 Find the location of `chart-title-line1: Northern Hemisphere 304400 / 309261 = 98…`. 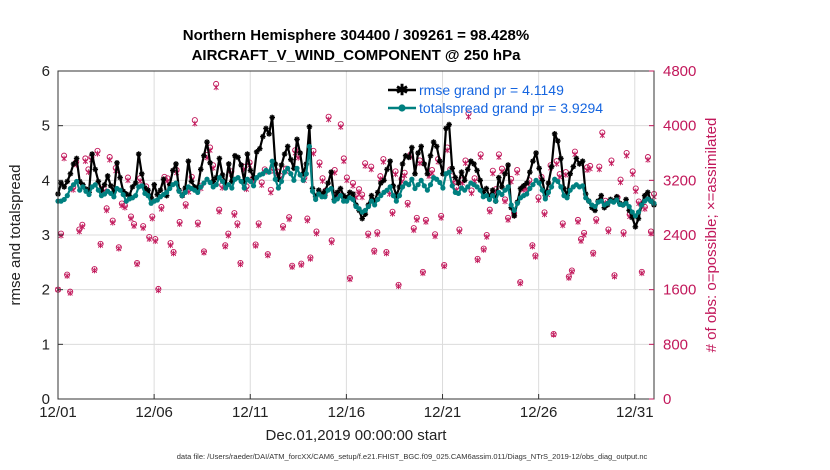

chart-title-line1: Northern Hemisphere 304400 / 309261 = 98… is located at coordinates (356, 35).